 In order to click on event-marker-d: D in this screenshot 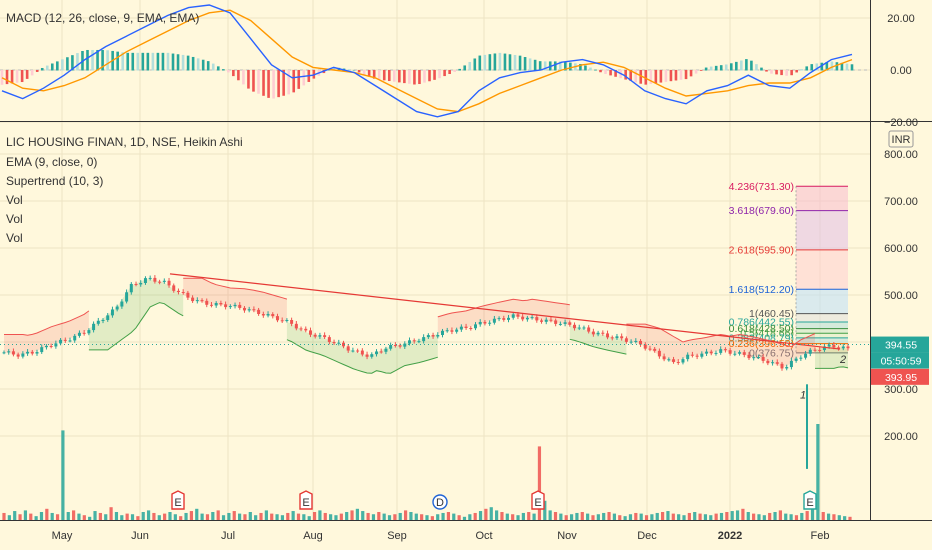, I will do `click(440, 502)`.